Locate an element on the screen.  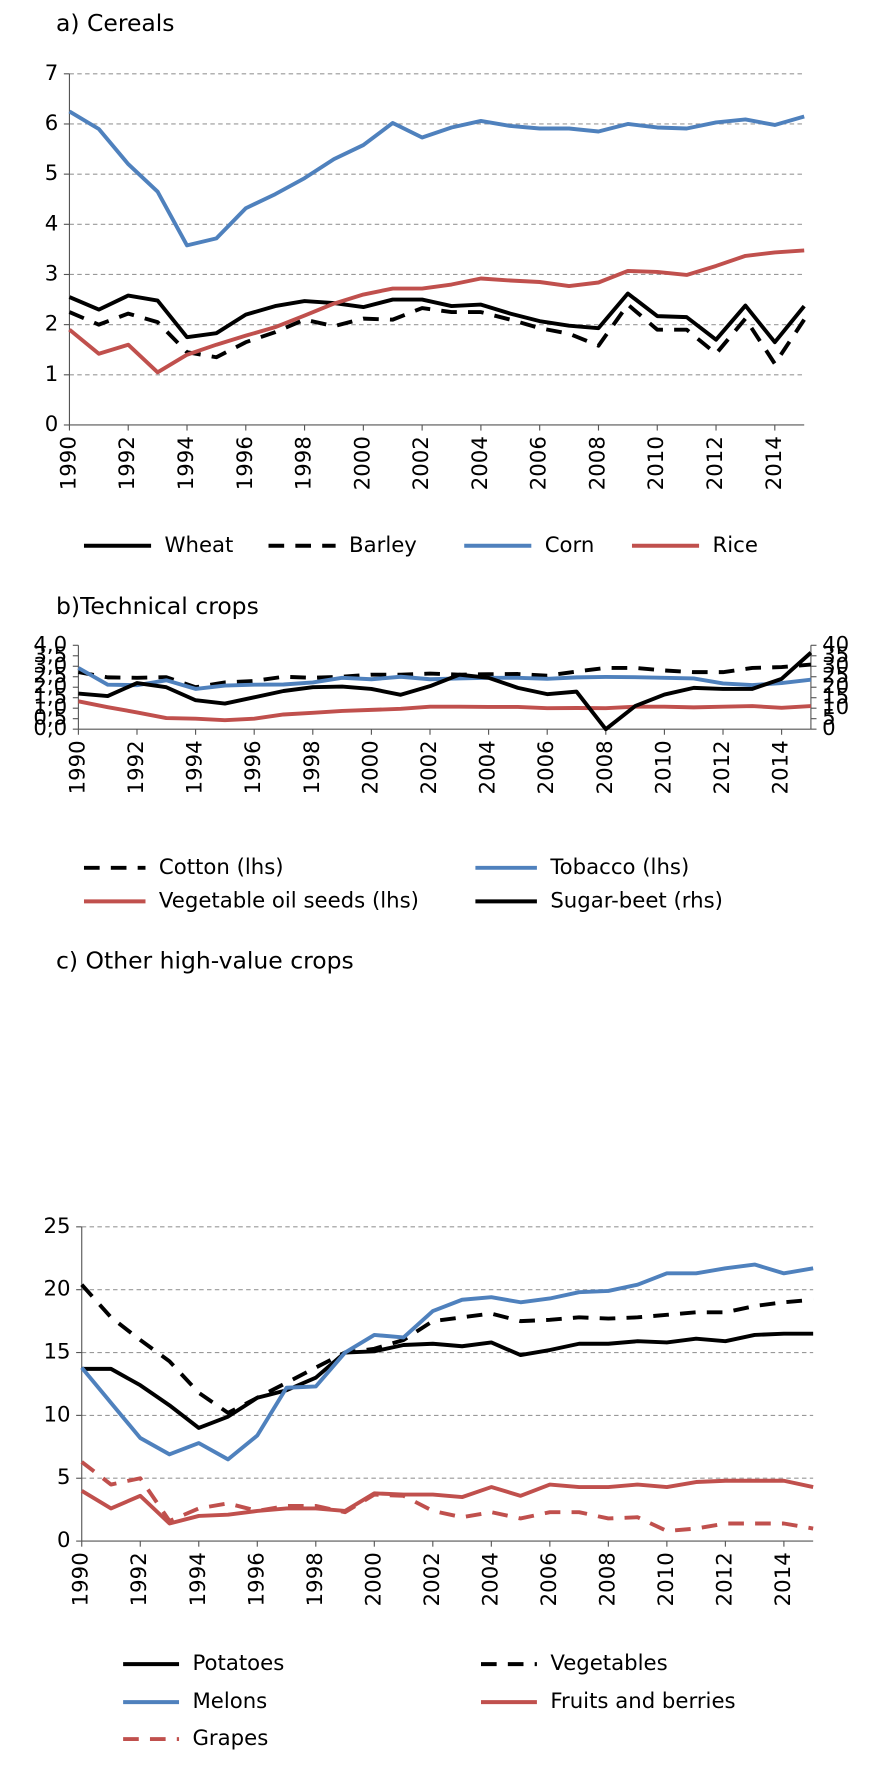
y2-tick-label: 15 is located at coordinates (835, 697).